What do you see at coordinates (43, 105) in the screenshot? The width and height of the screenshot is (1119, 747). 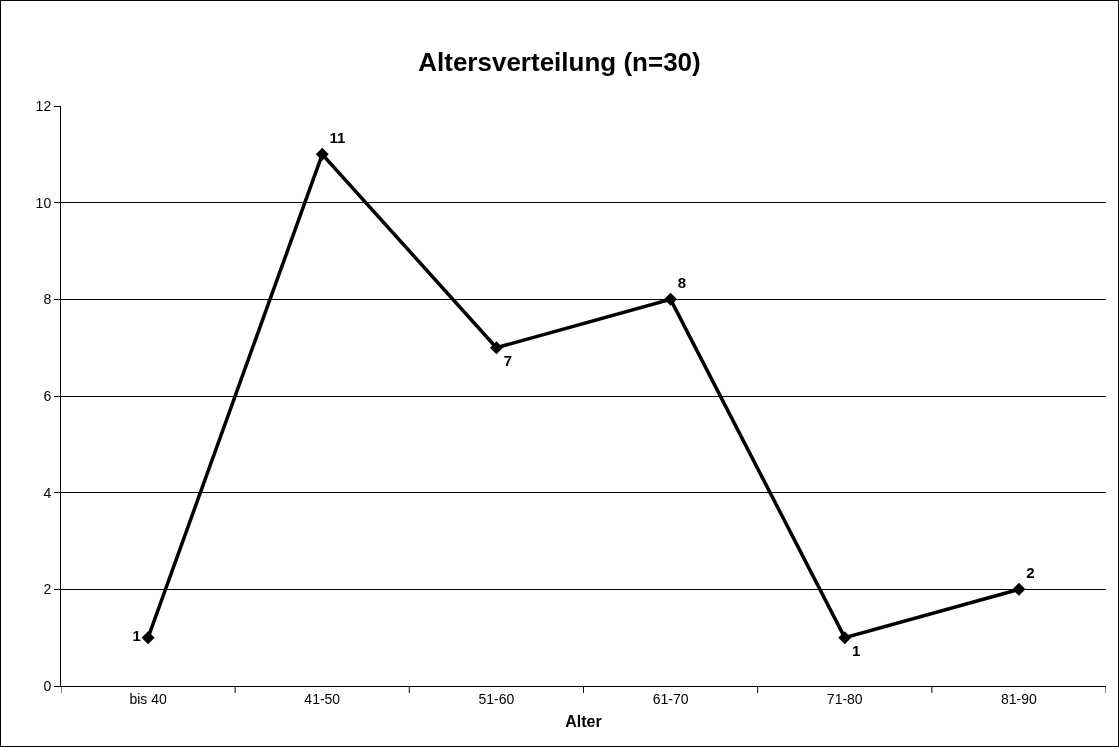 I see `y-tick-label: 12` at bounding box center [43, 105].